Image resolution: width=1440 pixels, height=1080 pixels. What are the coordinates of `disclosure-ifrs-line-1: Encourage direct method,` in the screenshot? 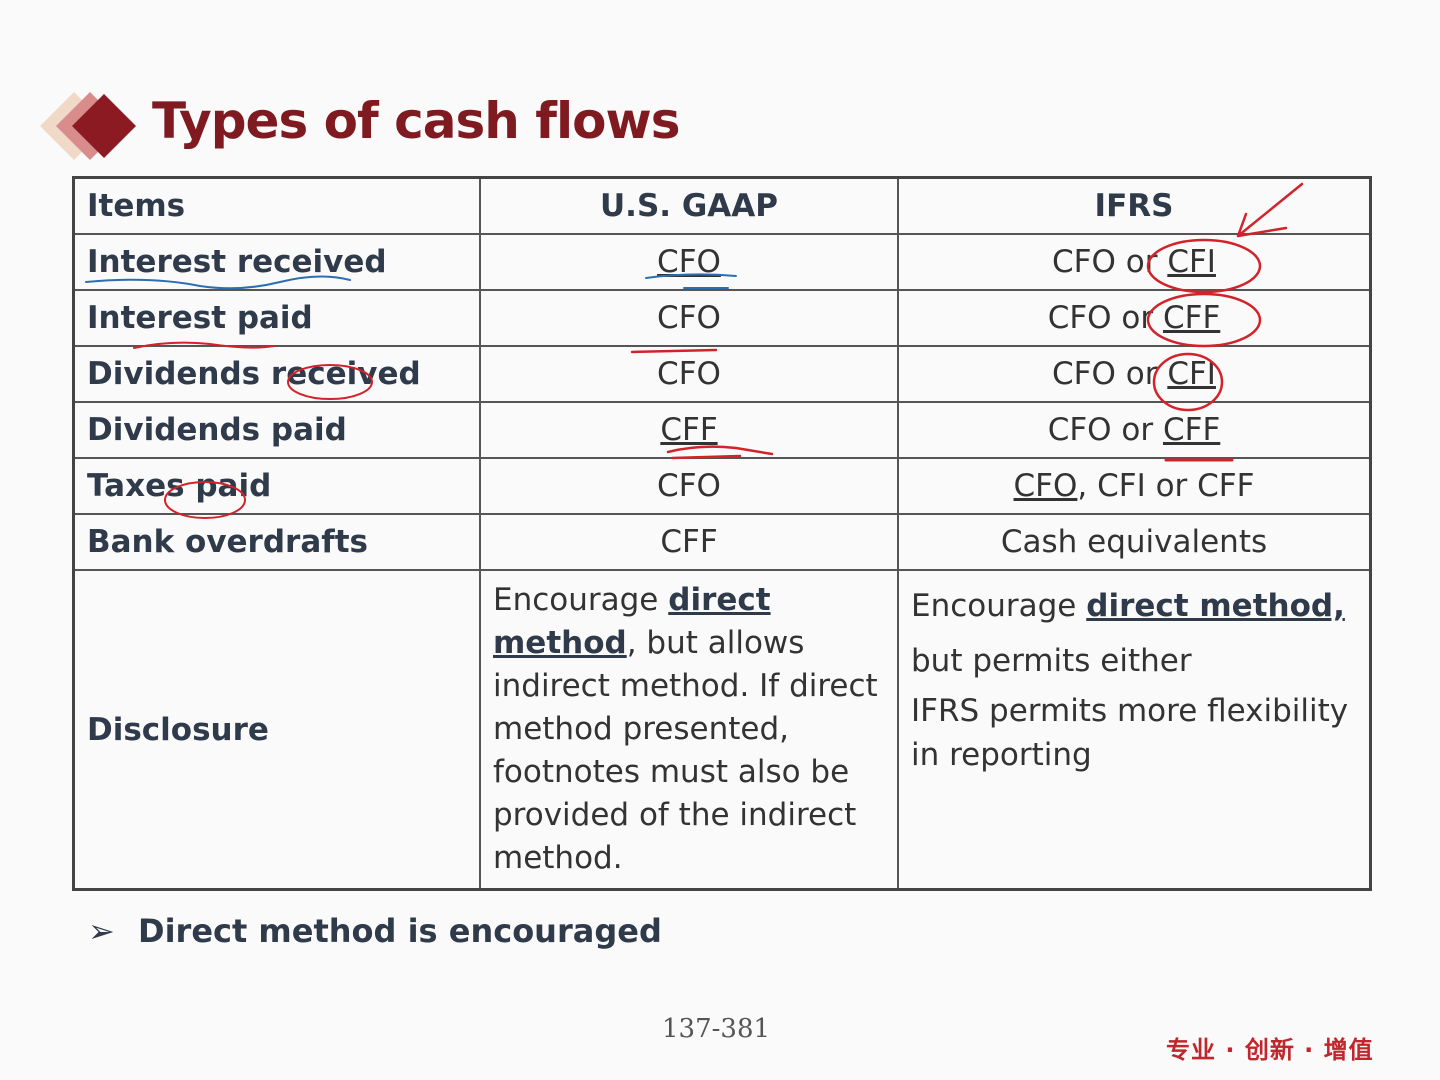 It's located at (1134, 606).